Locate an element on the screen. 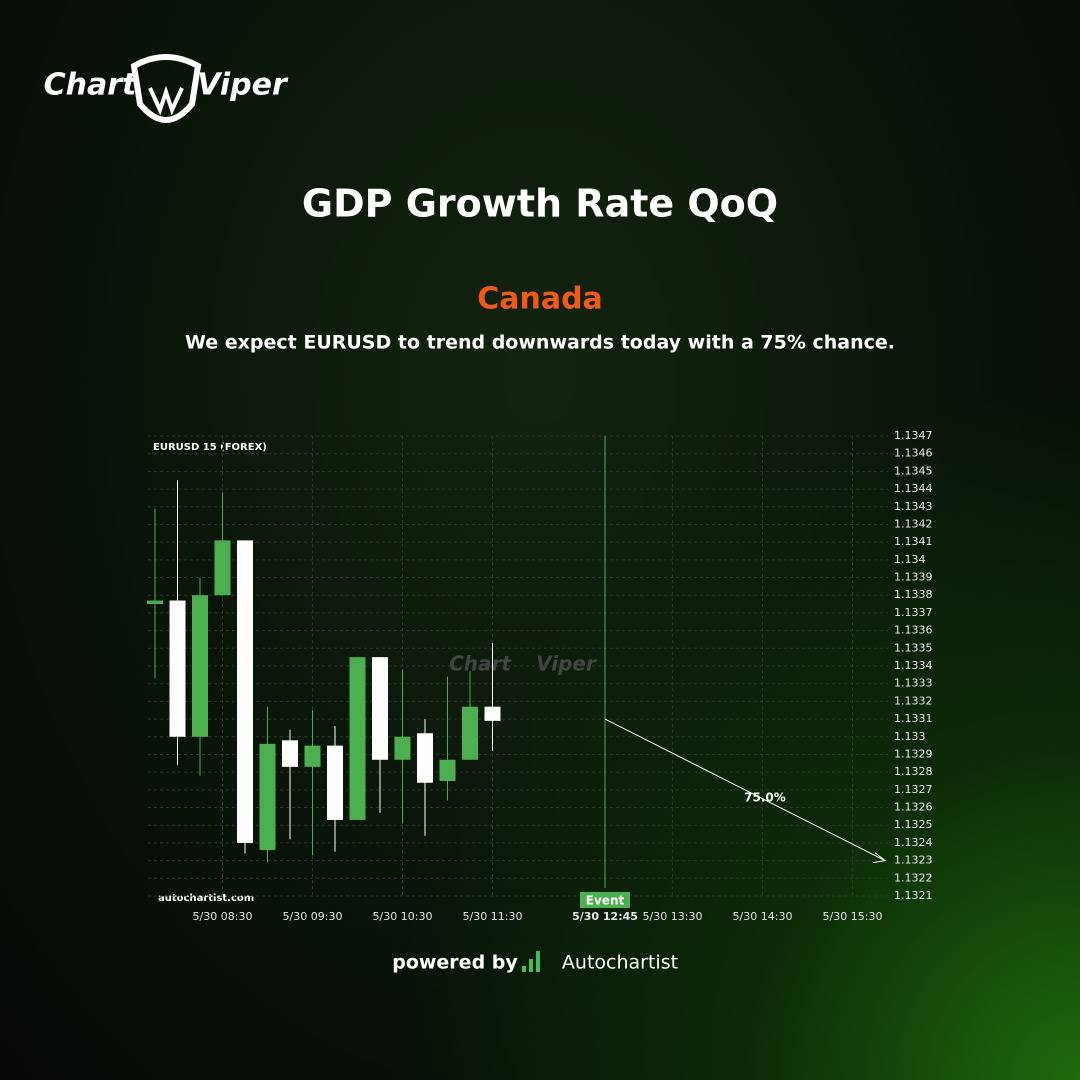 Image resolution: width=1080 pixels, height=1080 pixels. x-tick-label: 5/30 10:30 is located at coordinates (403, 916).